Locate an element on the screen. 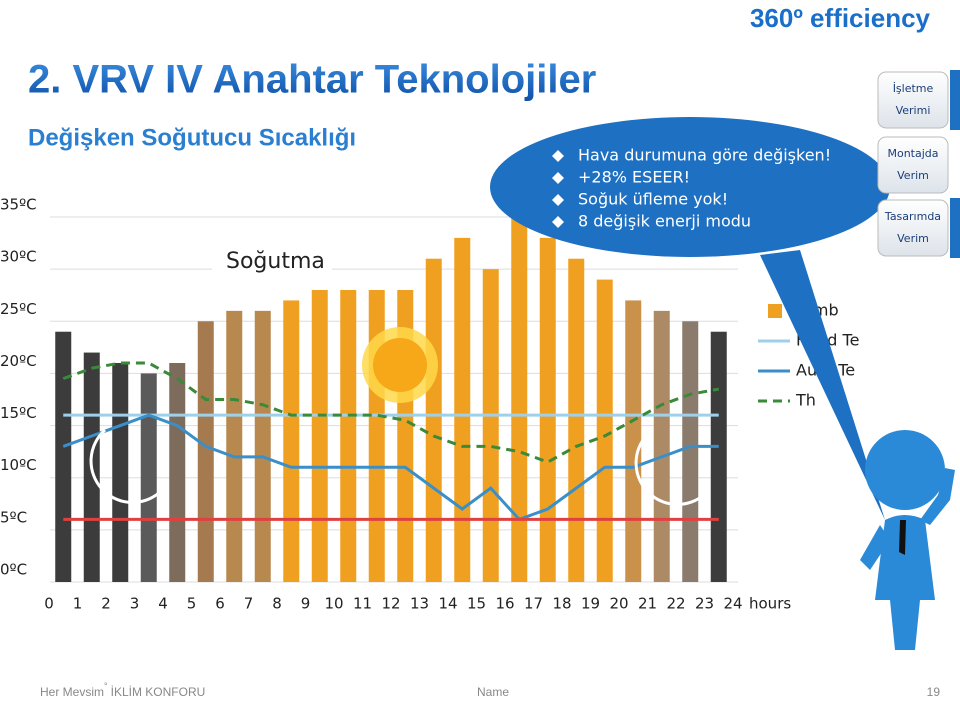 This screenshot has width=960, height=705. footer-text: İKLİM KONFORU is located at coordinates (158, 692).